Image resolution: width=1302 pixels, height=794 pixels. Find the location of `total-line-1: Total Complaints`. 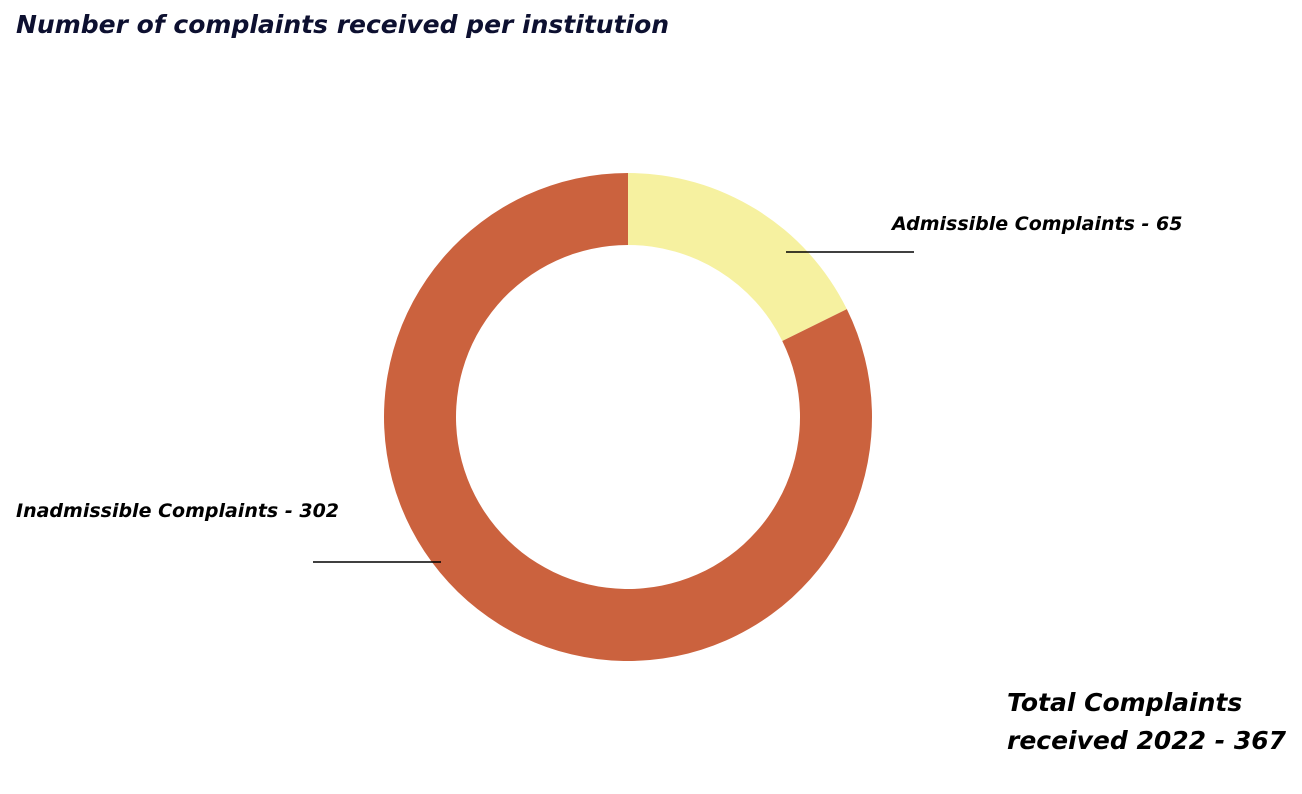

total-line-1: Total Complaints is located at coordinates (1125, 702).